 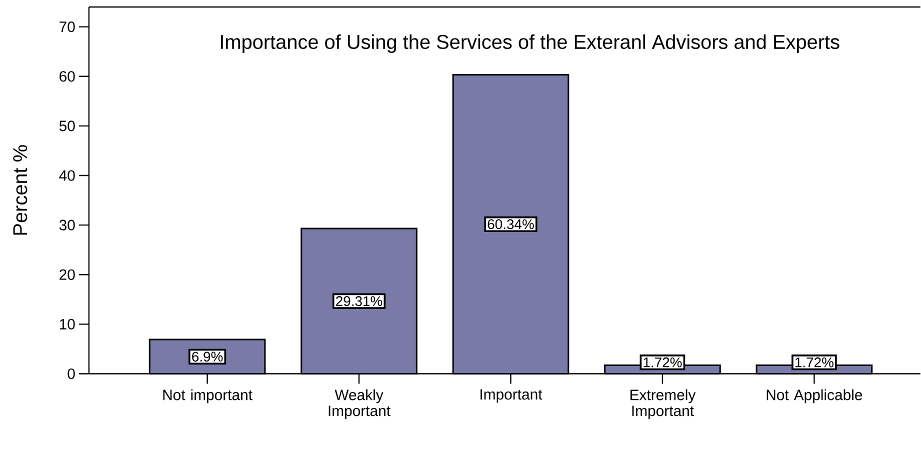 What do you see at coordinates (67, 126) in the screenshot?
I see `y-tick-label: 50` at bounding box center [67, 126].